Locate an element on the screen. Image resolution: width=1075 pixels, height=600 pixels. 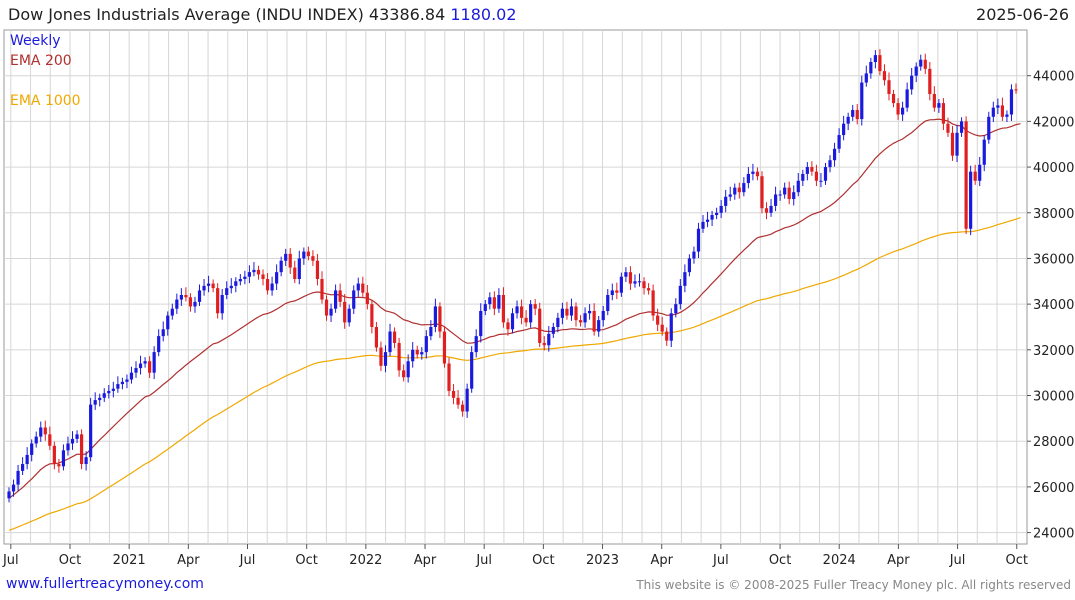
y-tick-label: 36000 is located at coordinates (1053, 259).